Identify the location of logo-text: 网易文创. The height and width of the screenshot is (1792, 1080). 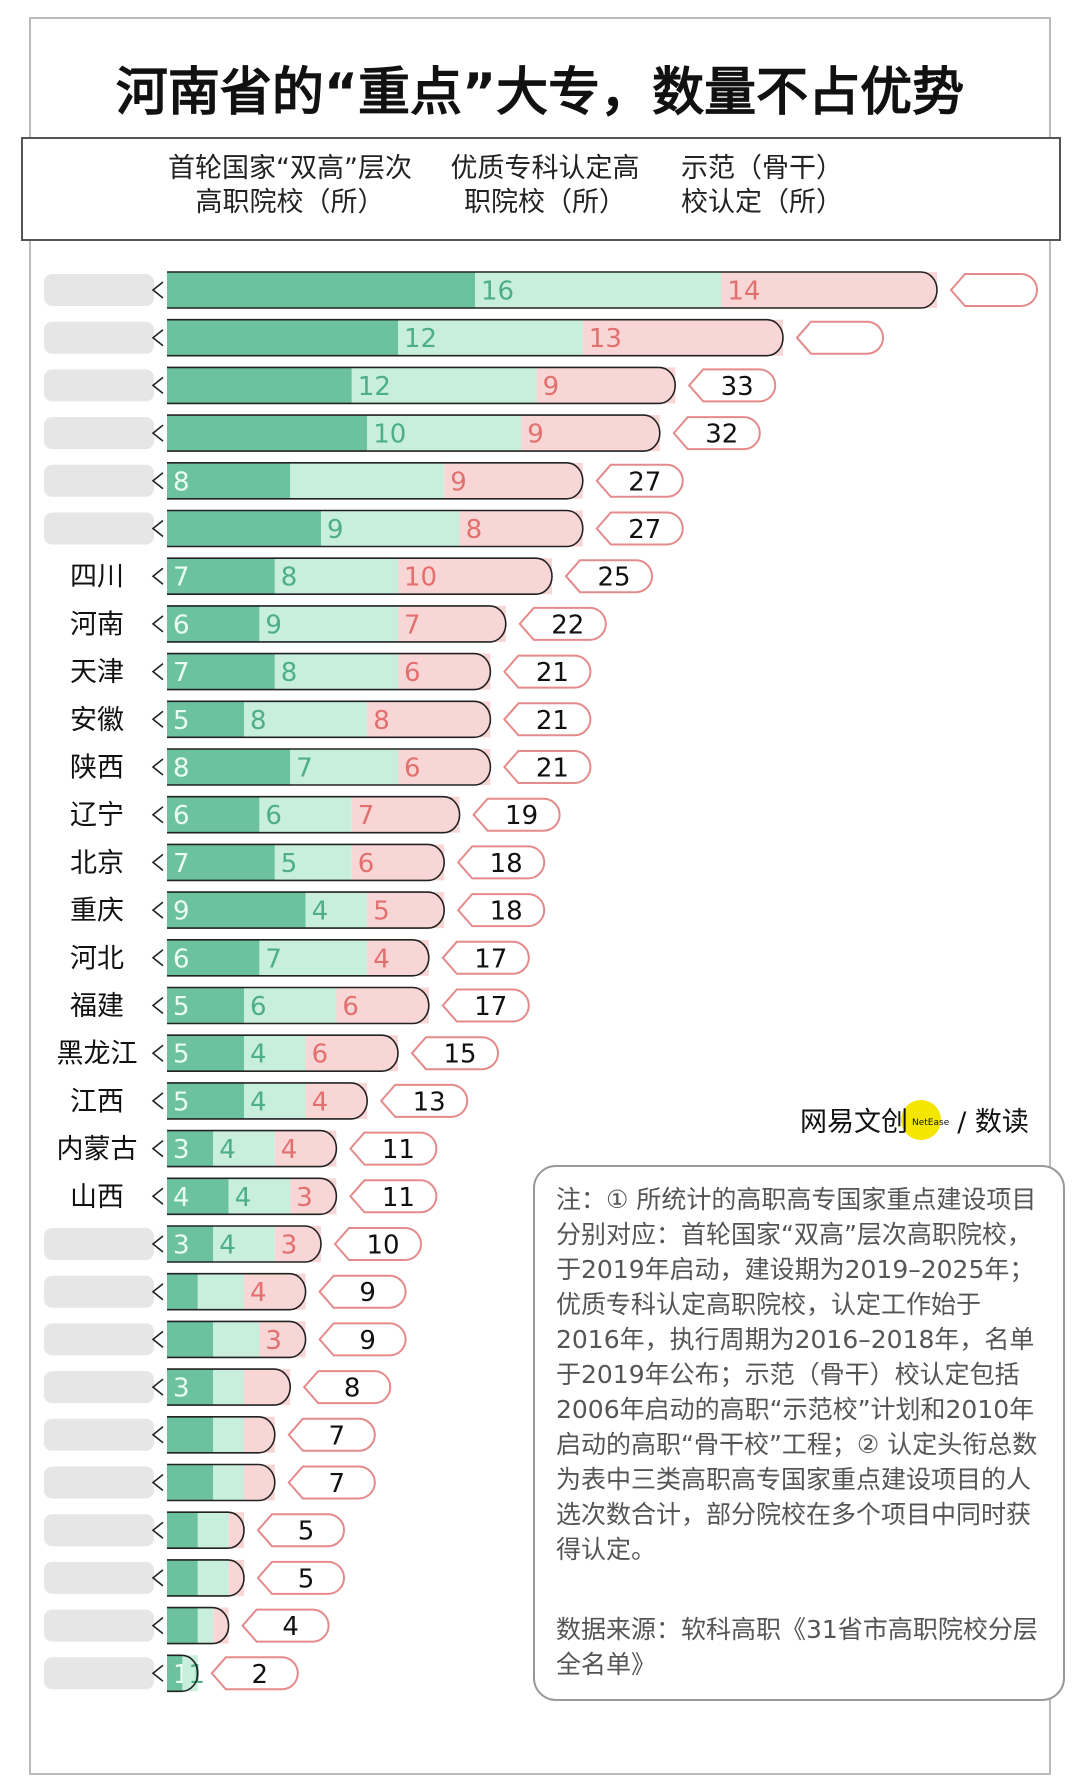
(854, 1122).